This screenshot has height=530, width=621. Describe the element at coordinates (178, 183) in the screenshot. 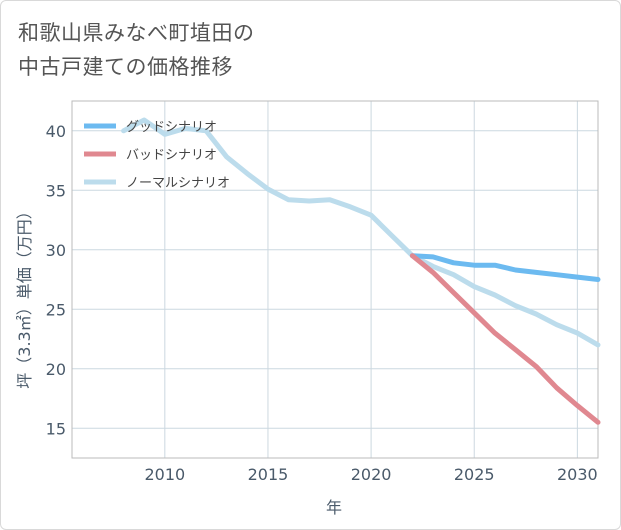

I see `legend-label: ノーマルシナリオ` at that location.